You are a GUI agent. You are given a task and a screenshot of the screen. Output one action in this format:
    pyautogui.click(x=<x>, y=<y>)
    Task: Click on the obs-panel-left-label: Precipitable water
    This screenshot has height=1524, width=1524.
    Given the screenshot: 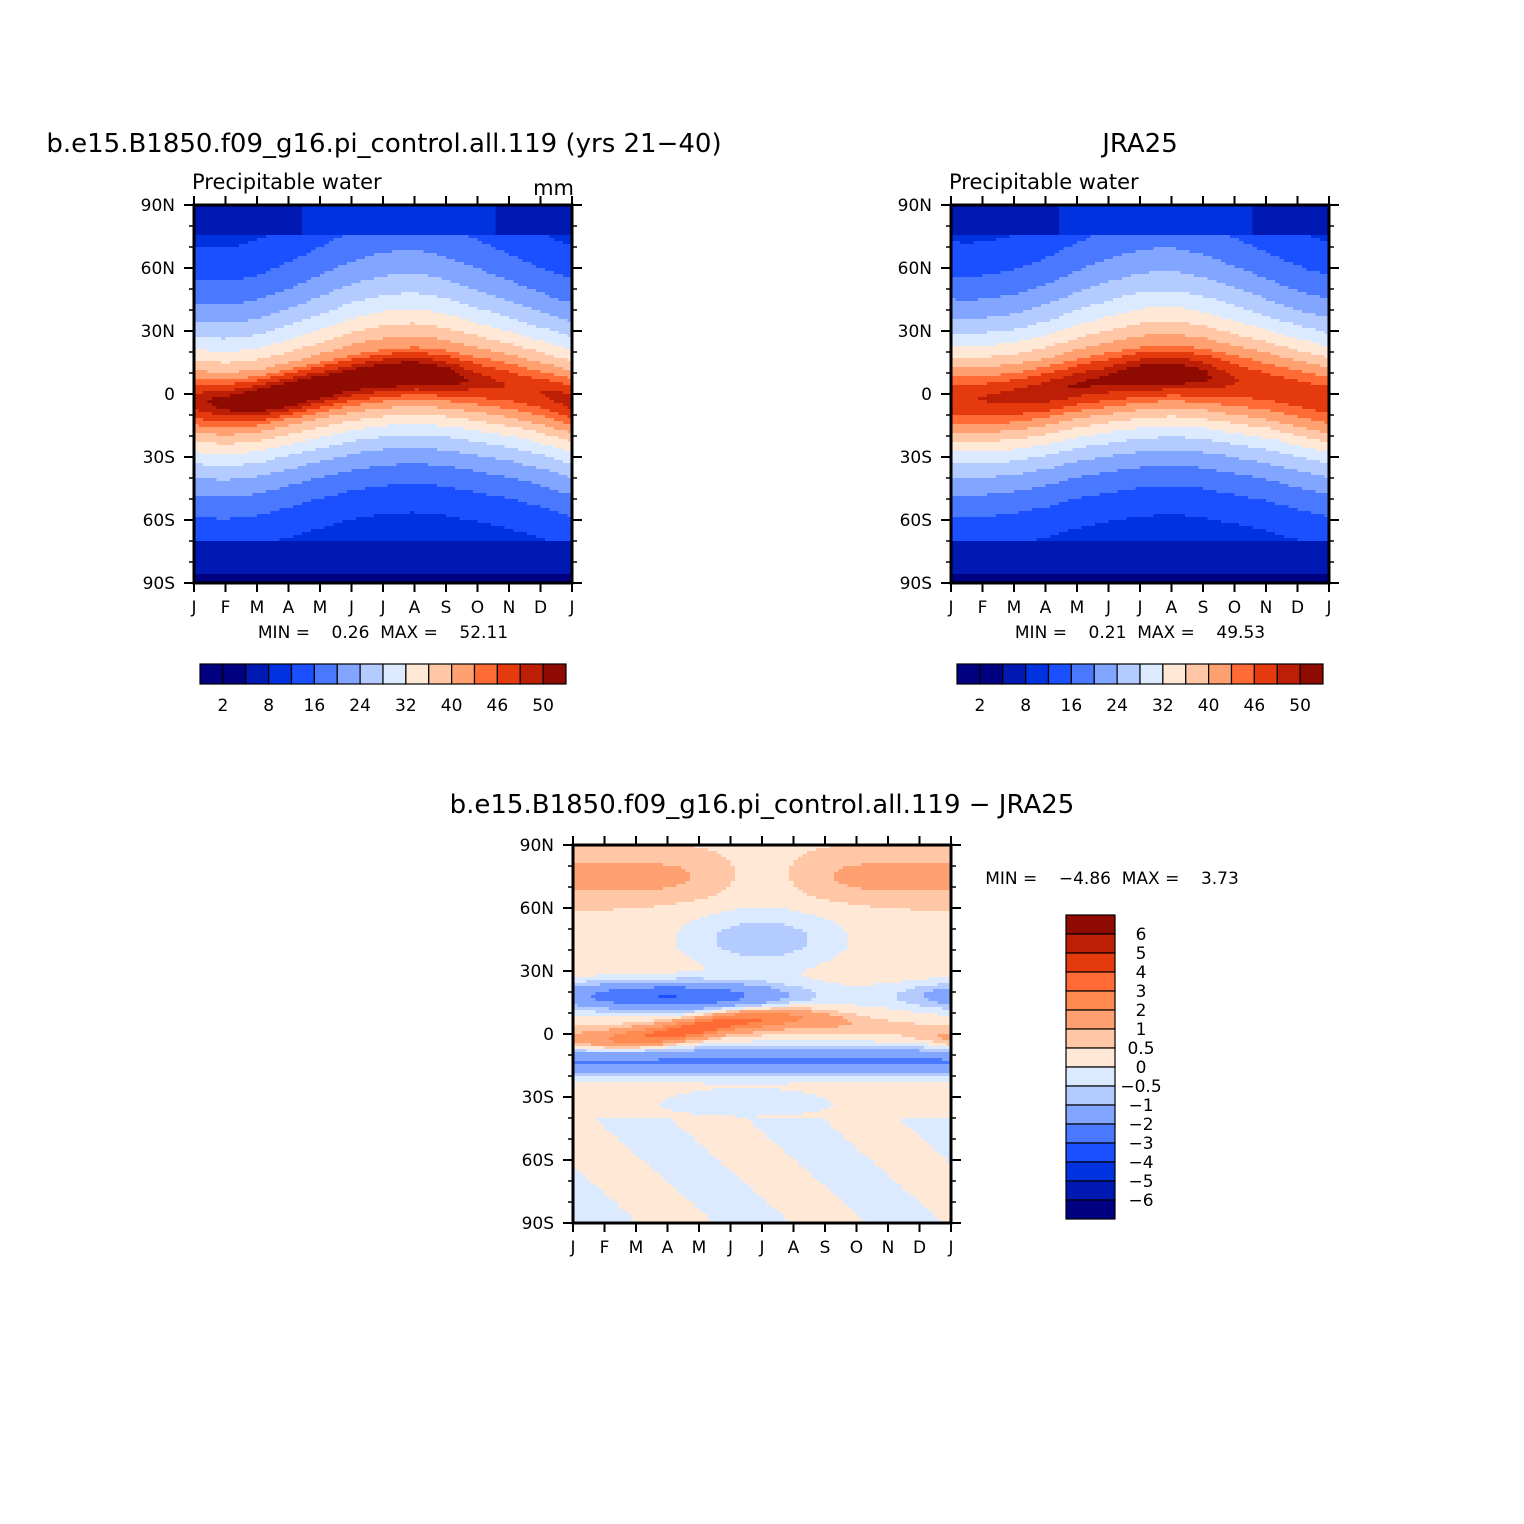 What is the action you would take?
    pyautogui.click(x=1044, y=182)
    